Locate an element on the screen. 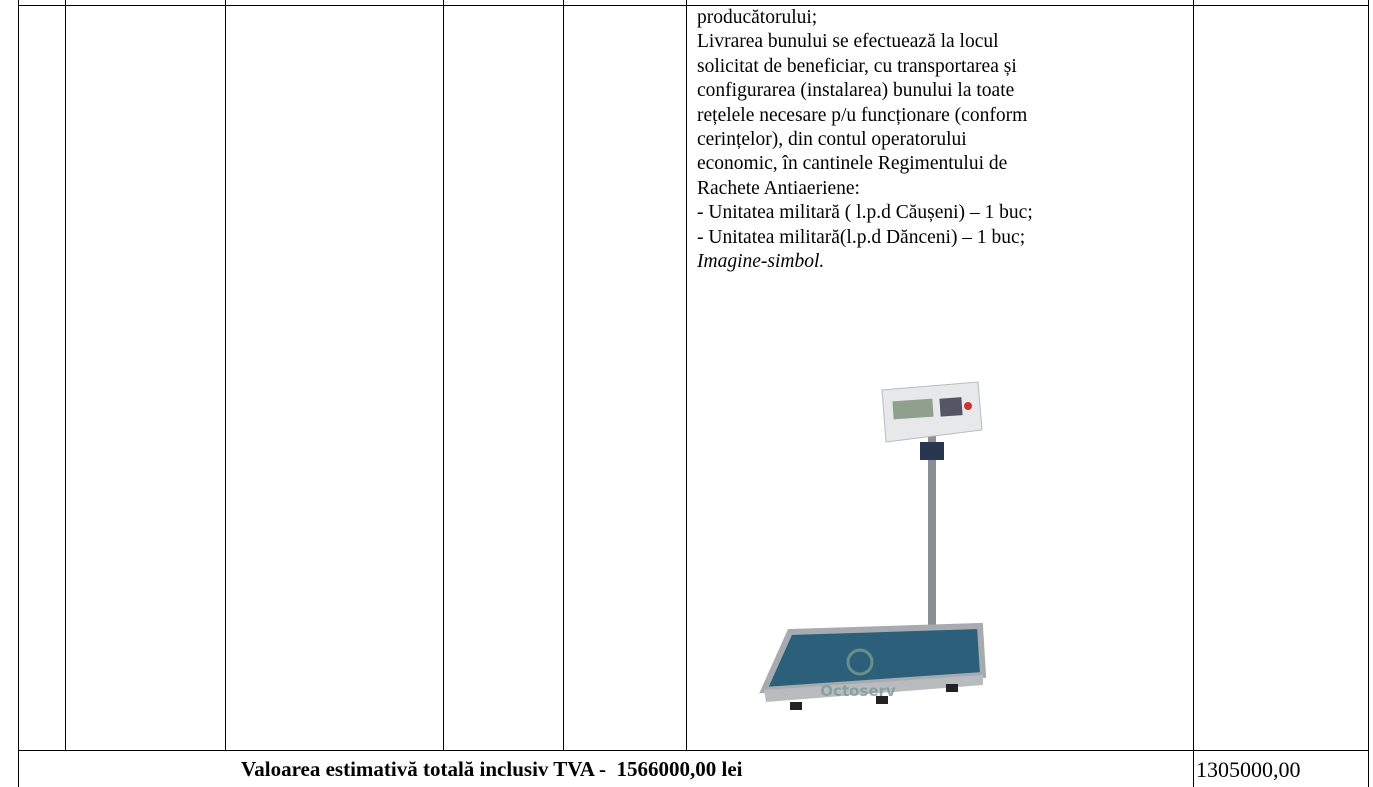 This screenshot has width=1373, height=787. image-caption: Imagine-simbol. is located at coordinates (761, 261).